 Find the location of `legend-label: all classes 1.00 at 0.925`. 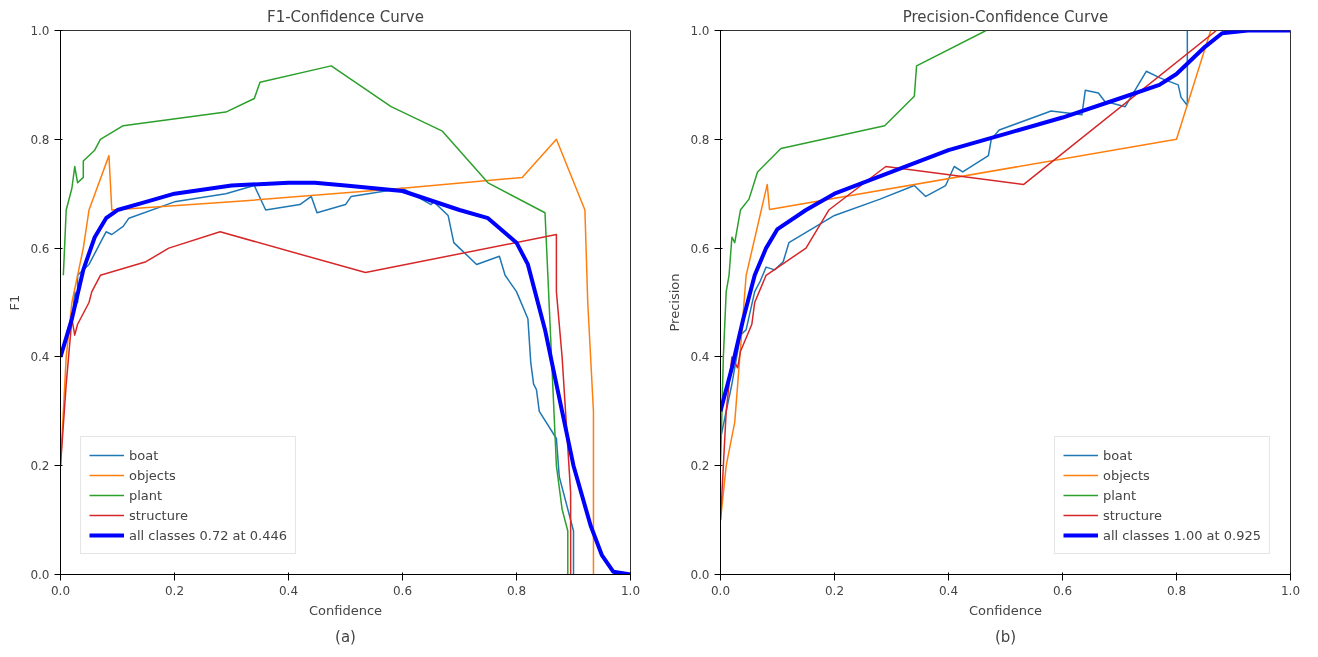

legend-label: all classes 1.00 at 0.925 is located at coordinates (1182, 535).